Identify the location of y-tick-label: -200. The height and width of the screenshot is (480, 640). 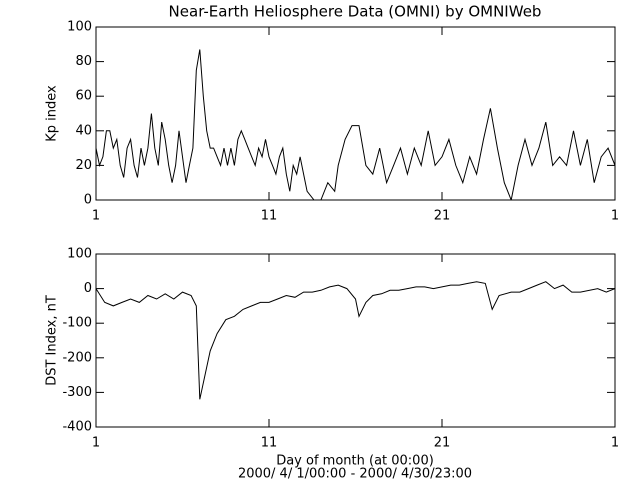
(77, 357).